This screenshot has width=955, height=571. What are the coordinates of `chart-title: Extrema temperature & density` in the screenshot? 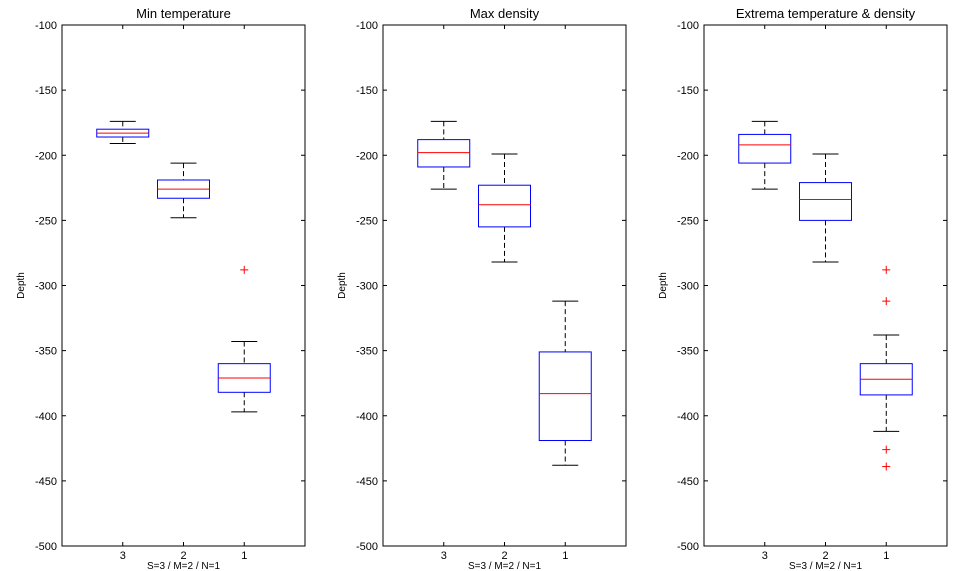 It's located at (826, 13).